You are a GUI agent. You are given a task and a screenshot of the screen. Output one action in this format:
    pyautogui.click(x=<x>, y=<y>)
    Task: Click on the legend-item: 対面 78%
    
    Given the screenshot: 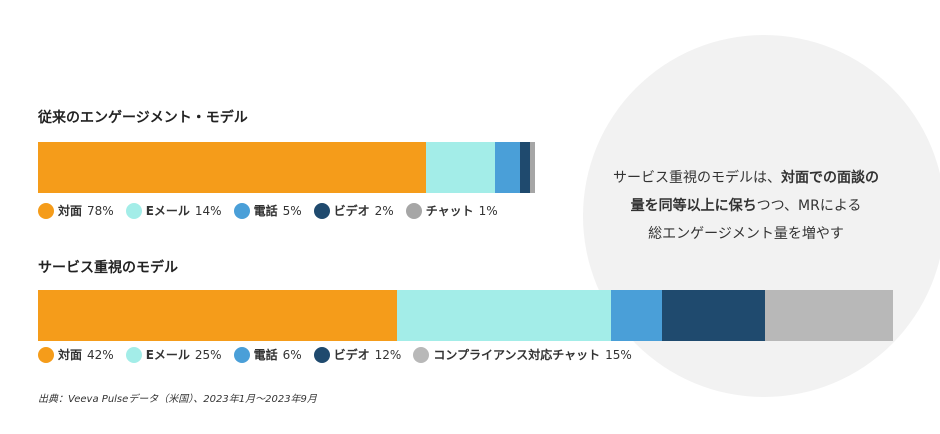 What is the action you would take?
    pyautogui.click(x=76, y=210)
    